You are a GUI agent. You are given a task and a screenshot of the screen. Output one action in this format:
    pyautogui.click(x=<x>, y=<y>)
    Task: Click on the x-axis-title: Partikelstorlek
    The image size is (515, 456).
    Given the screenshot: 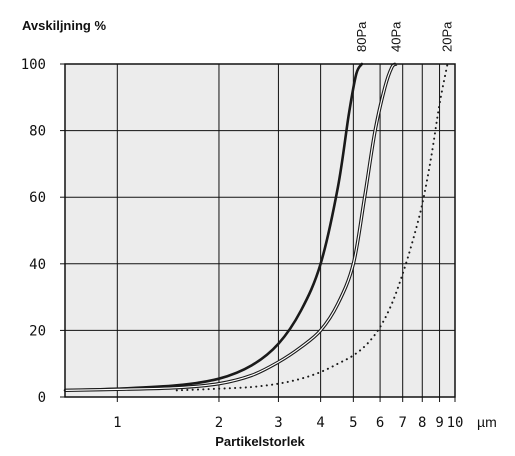 What is the action you would take?
    pyautogui.click(x=260, y=441)
    